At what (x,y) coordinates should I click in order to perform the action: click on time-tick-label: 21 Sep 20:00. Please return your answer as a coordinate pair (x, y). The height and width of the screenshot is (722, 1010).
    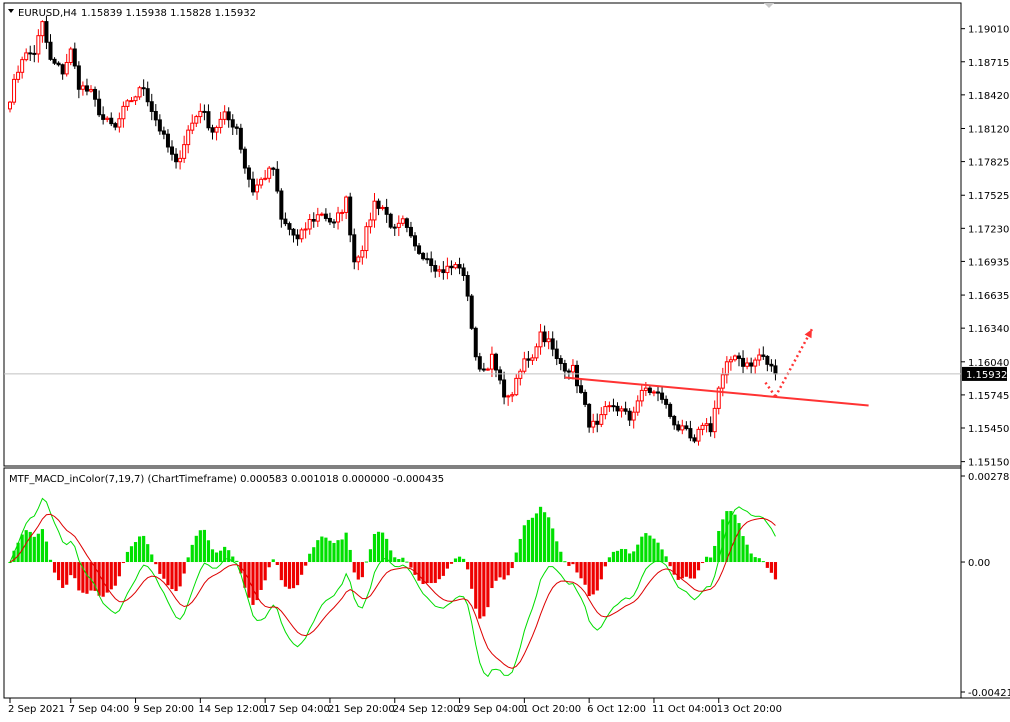
    Looking at the image, I should click on (361, 709).